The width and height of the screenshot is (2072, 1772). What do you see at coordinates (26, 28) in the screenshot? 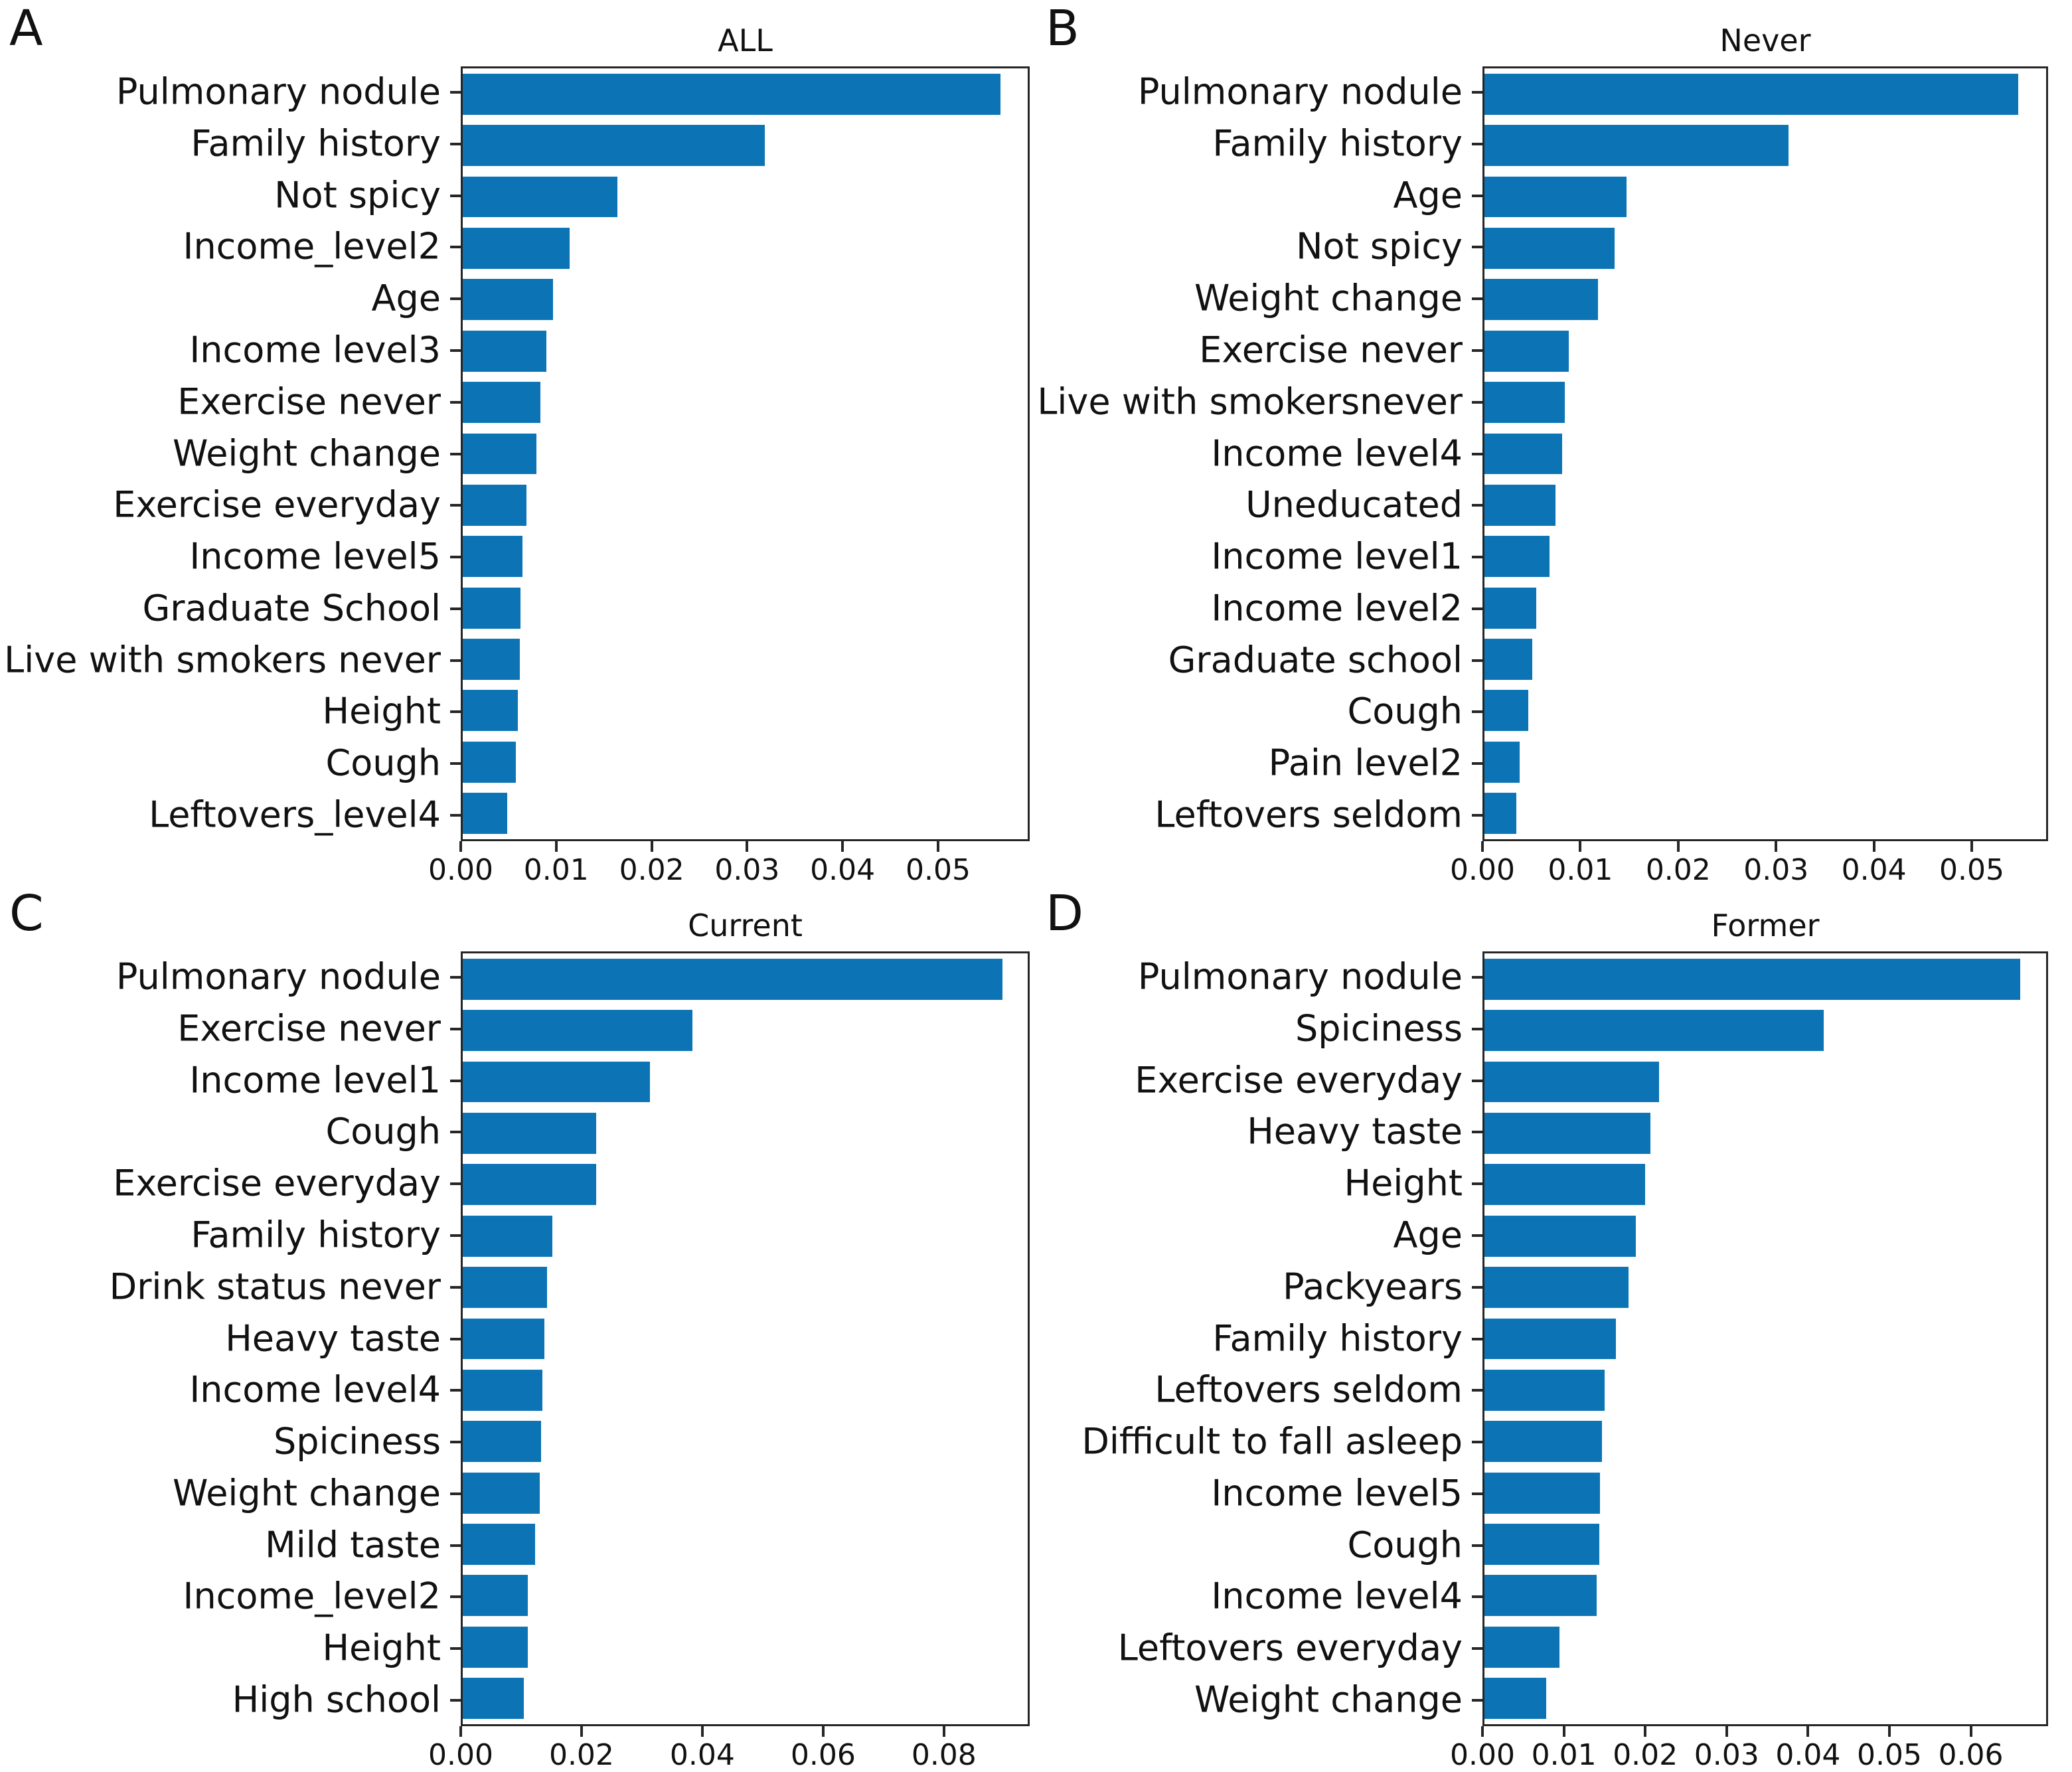
I see `panel-letter-a: A` at bounding box center [26, 28].